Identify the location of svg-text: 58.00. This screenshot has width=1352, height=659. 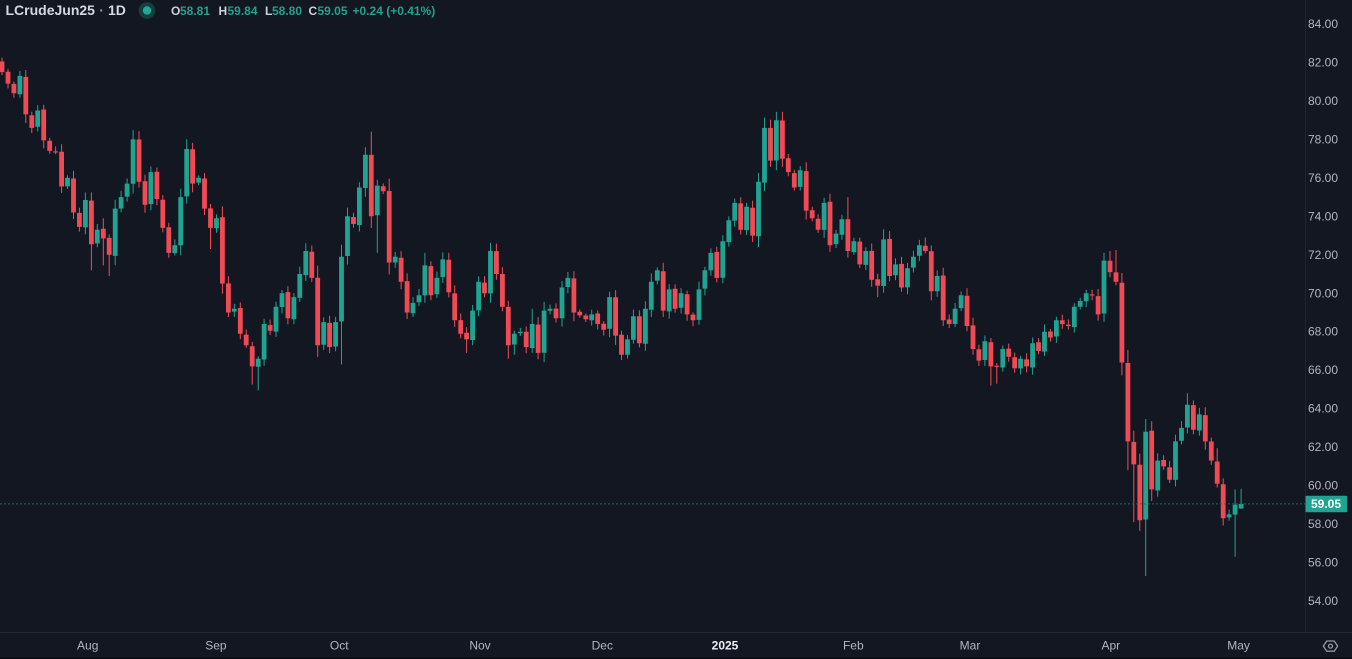
(1323, 524).